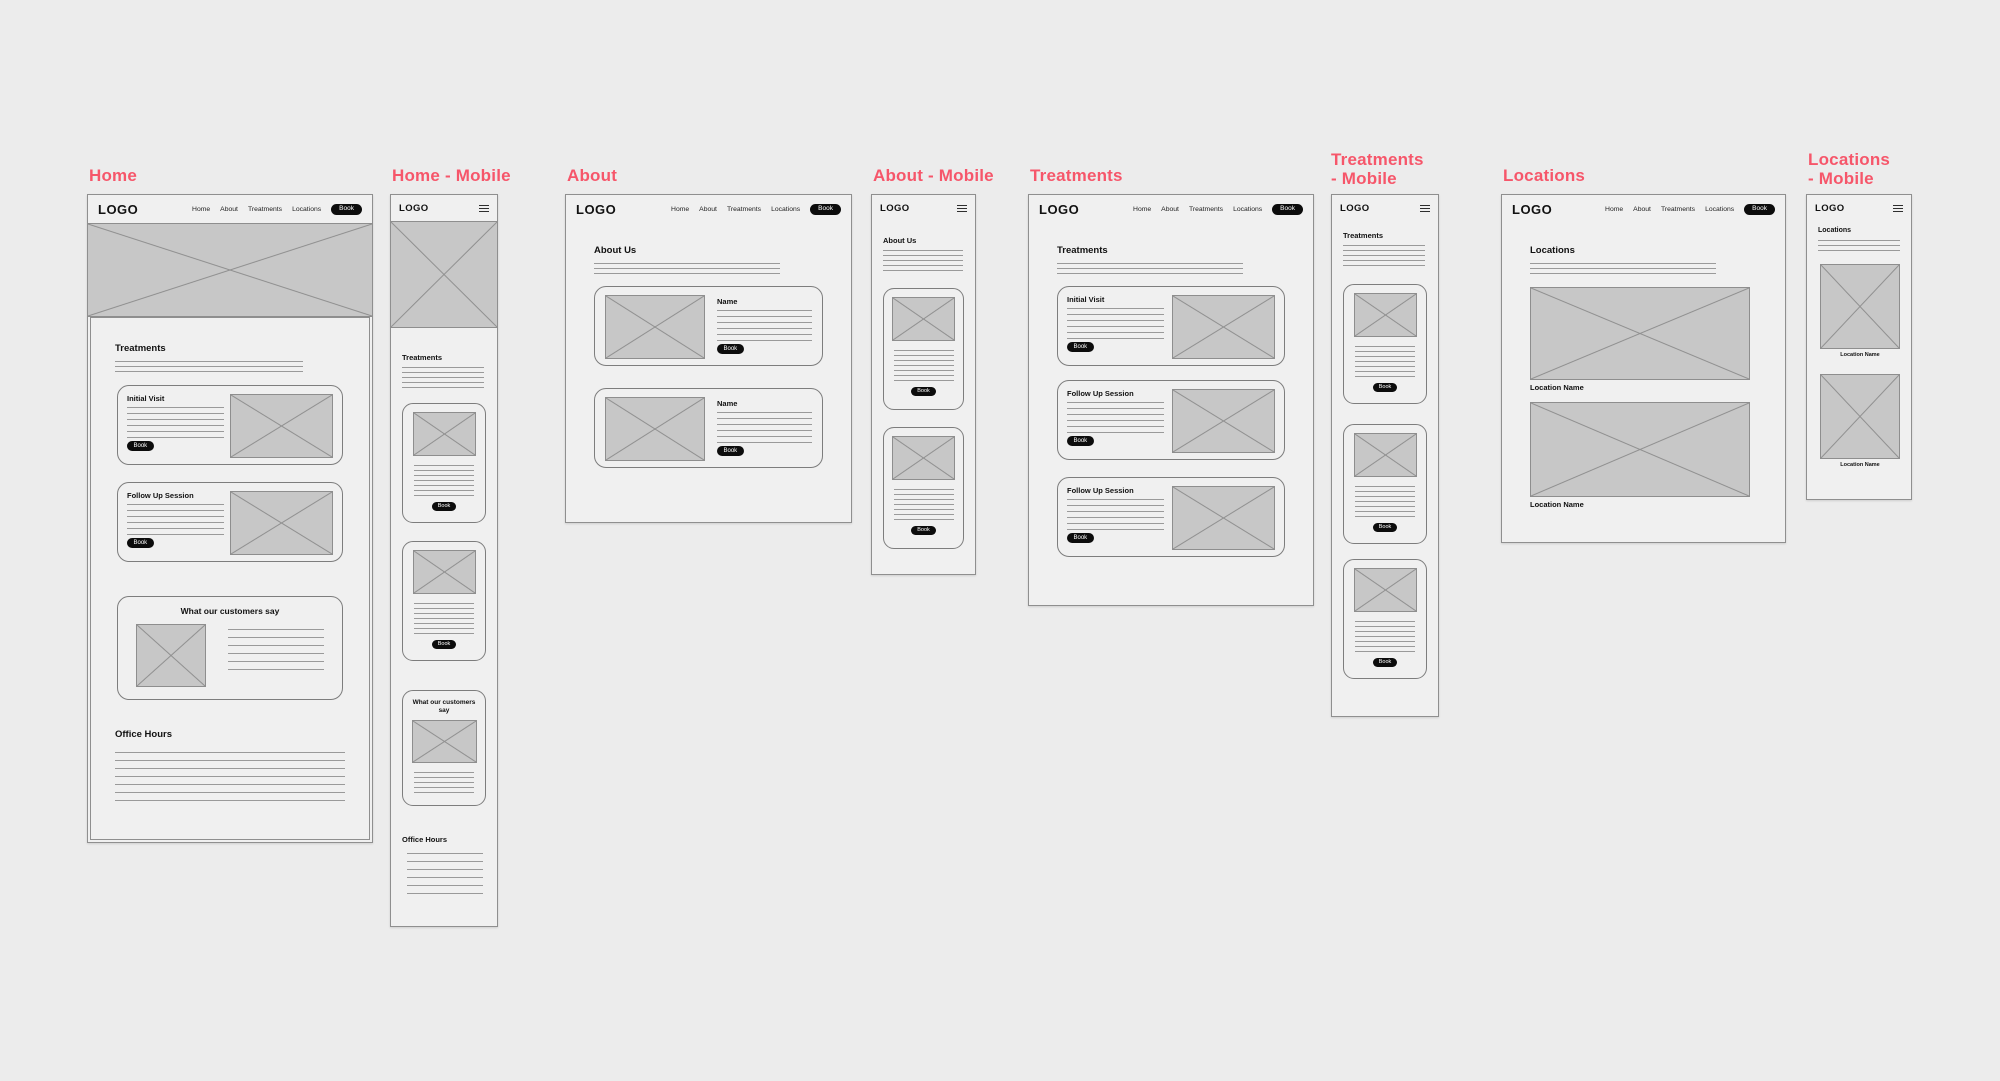 The width and height of the screenshot is (2000, 1081). Describe the element at coordinates (146, 399) in the screenshot. I see `card-title: Initial Visit` at that location.